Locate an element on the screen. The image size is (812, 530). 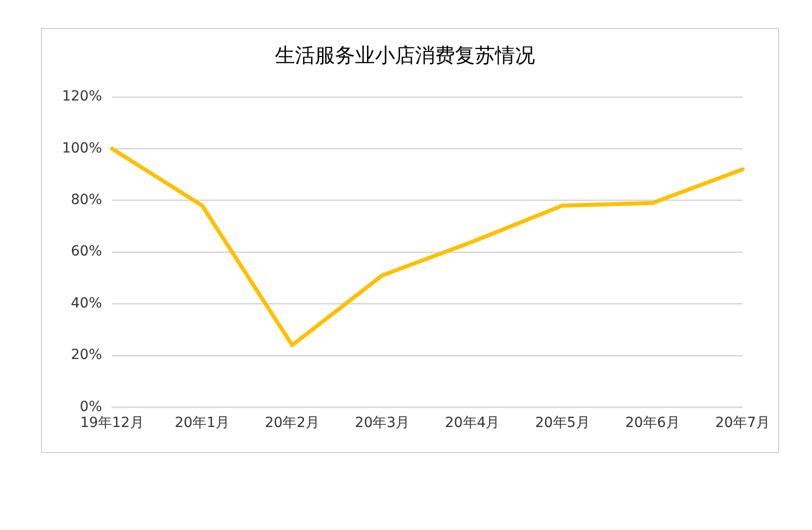
chart-title: 生活服务业小店消费复苏情况 is located at coordinates (405, 55).